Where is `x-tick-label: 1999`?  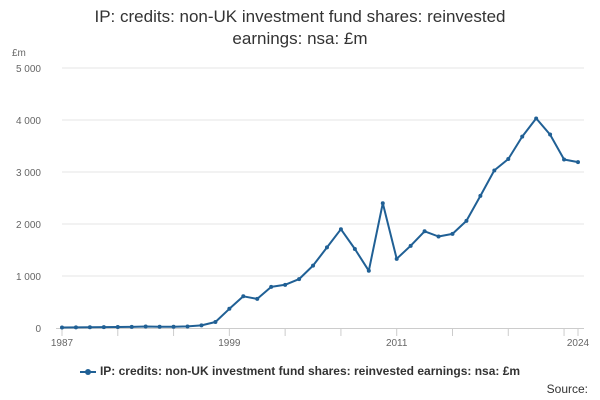
x-tick-label: 1999 is located at coordinates (229, 343).